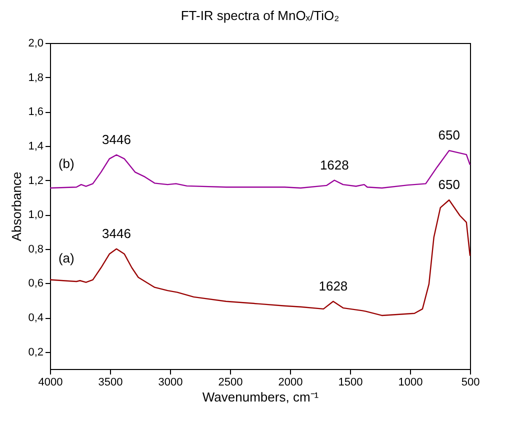 Image resolution: width=513 pixels, height=429 pixels. Describe the element at coordinates (260, 15) in the screenshot. I see `chart-title: FT-IR spectra of MnOₓ/TiO₂` at that location.